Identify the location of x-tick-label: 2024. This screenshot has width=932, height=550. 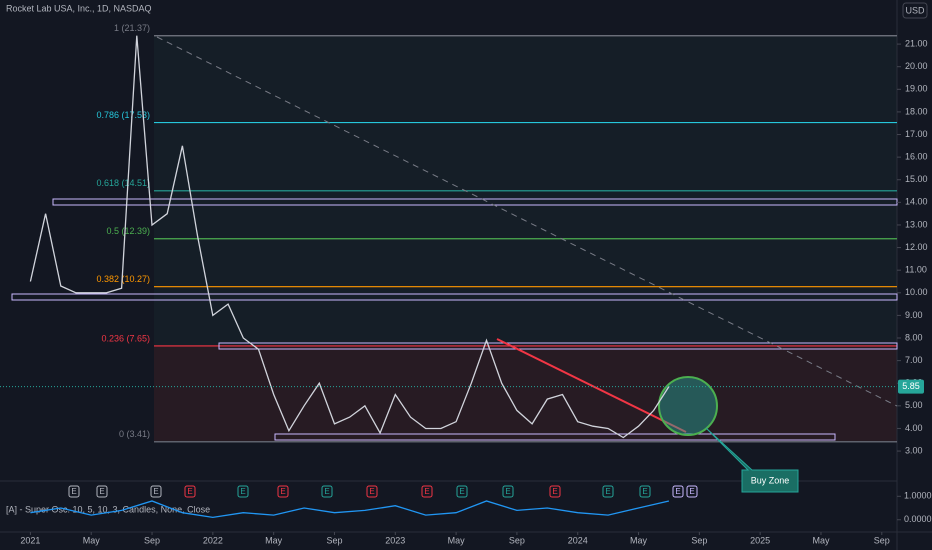
(578, 540).